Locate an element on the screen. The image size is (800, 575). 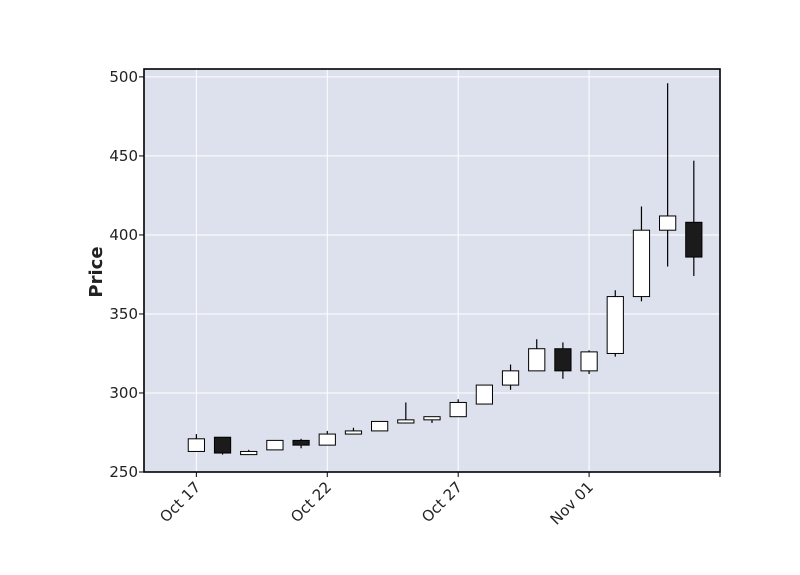
x-axis: Oct 17 Oct 22 Oct 27 Nov 01 is located at coordinates (438, 500).